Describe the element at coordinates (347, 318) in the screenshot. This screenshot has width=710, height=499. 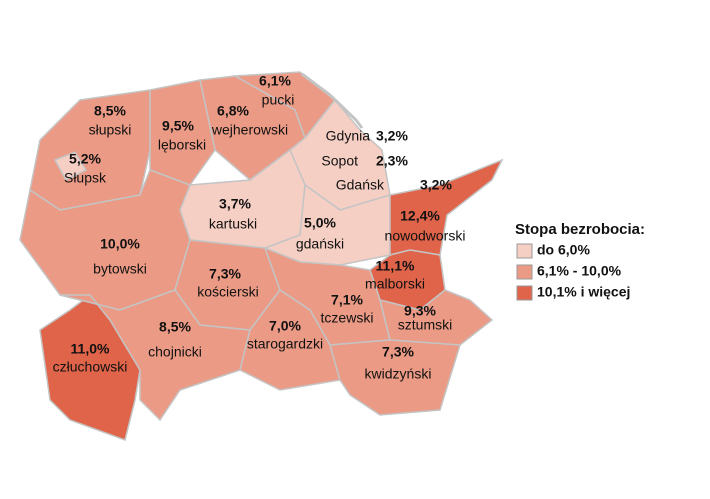
I see `region-name: tczewski` at that location.